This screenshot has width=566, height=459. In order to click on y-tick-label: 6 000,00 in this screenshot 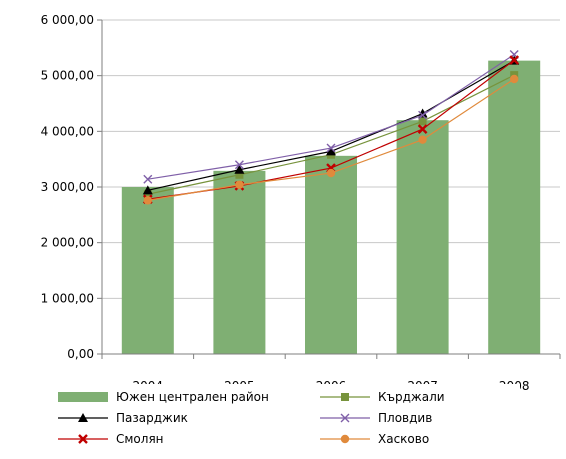, I will do `click(67, 20)`.